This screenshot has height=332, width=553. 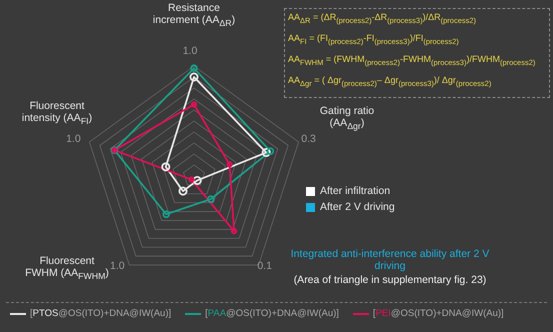 I want to click on text: 0.1, so click(x=264, y=266).